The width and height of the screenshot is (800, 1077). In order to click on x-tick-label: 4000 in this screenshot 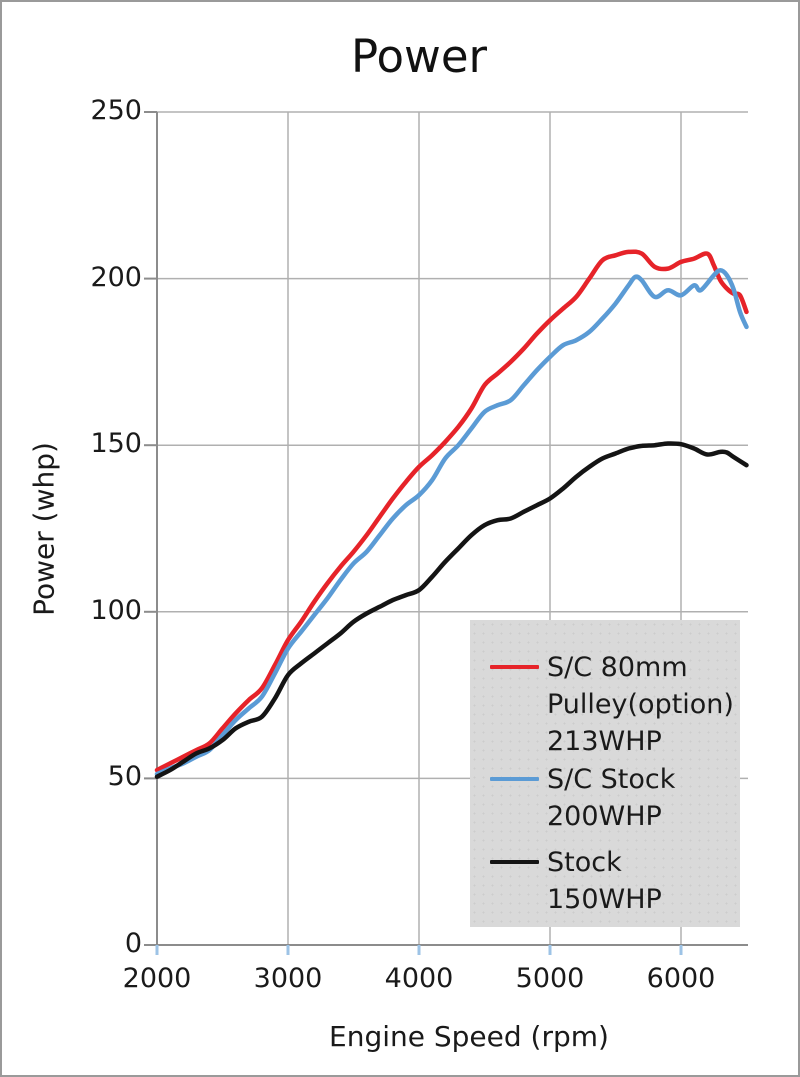, I will do `click(419, 978)`.